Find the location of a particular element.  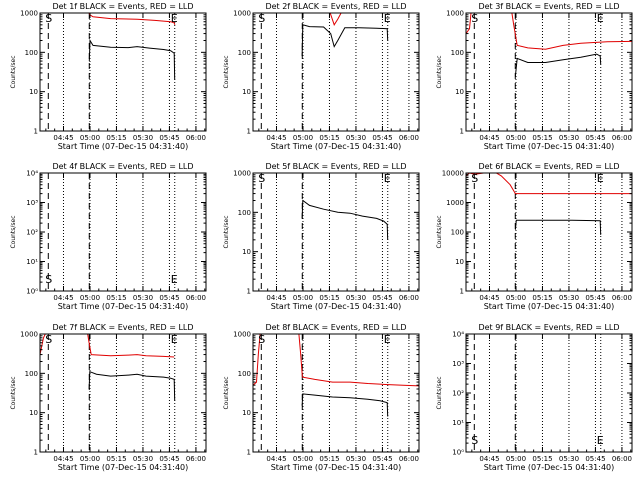

chart-title: Det 4f BLACK = Events, RED = LLD is located at coordinates (122, 166).